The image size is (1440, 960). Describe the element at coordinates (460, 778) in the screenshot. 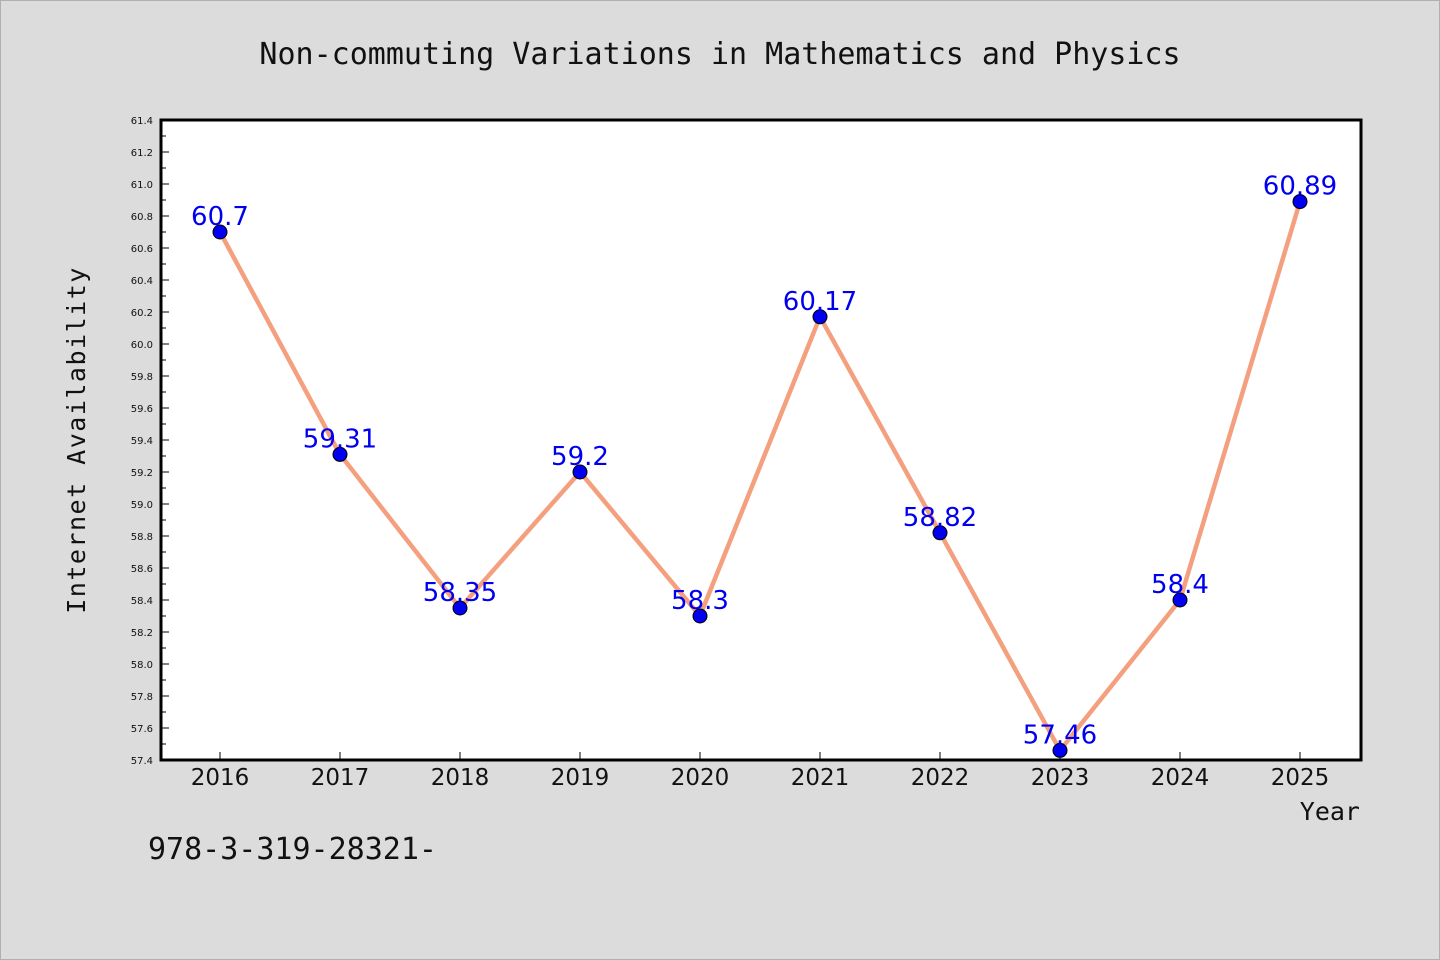

I see `x-tick-label: 2018` at that location.